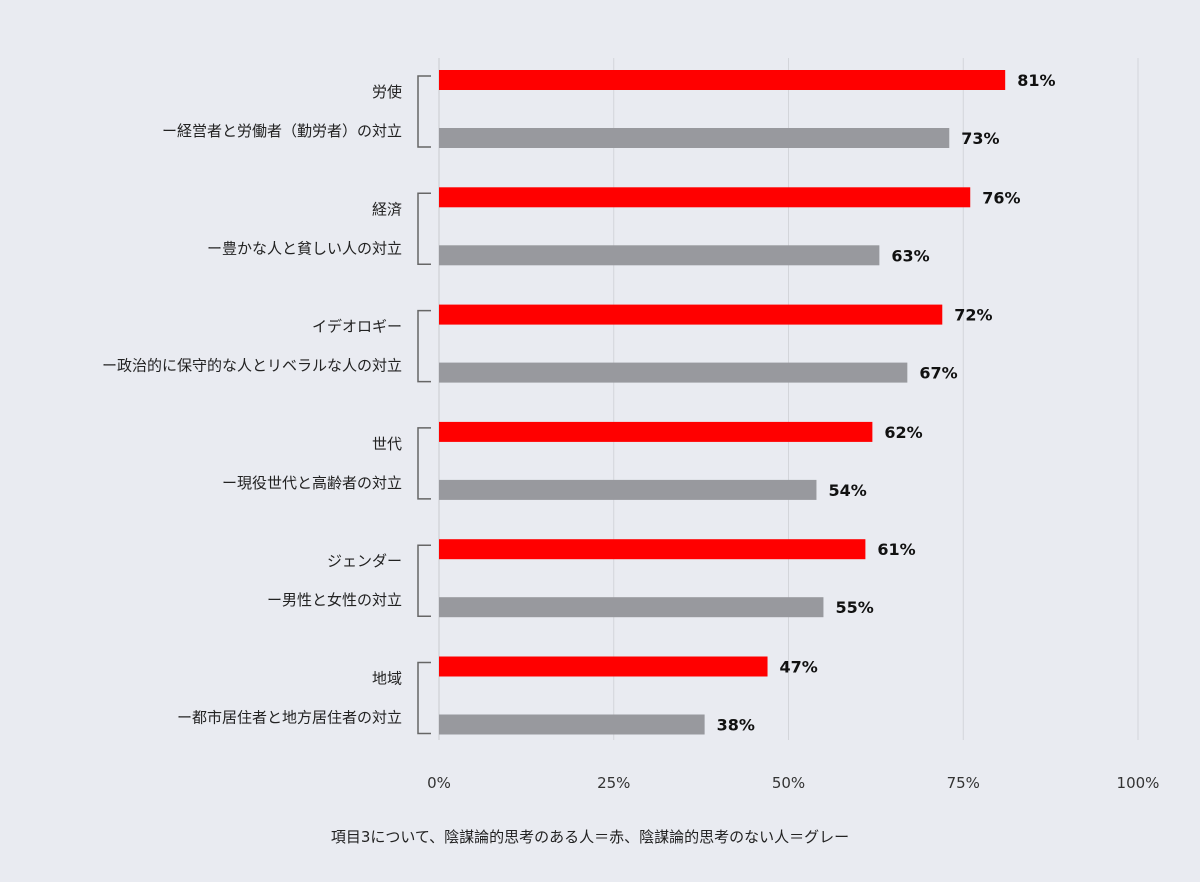 This screenshot has width=1200, height=882. I want to click on data-label: 72%, so click(973, 315).